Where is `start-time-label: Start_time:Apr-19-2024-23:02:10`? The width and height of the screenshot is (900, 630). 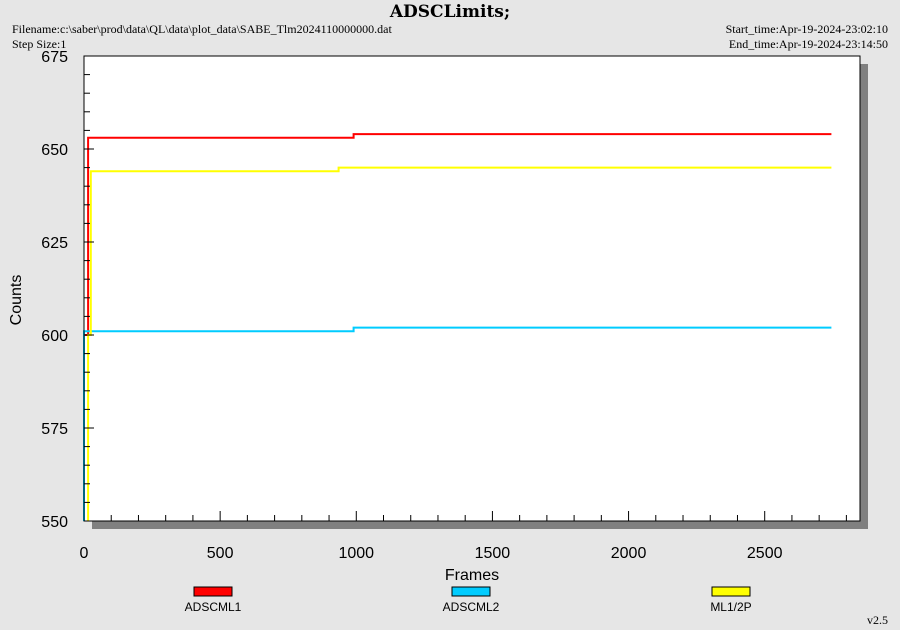 start-time-label: Start_time:Apr-19-2024-23:02:10 is located at coordinates (806, 29).